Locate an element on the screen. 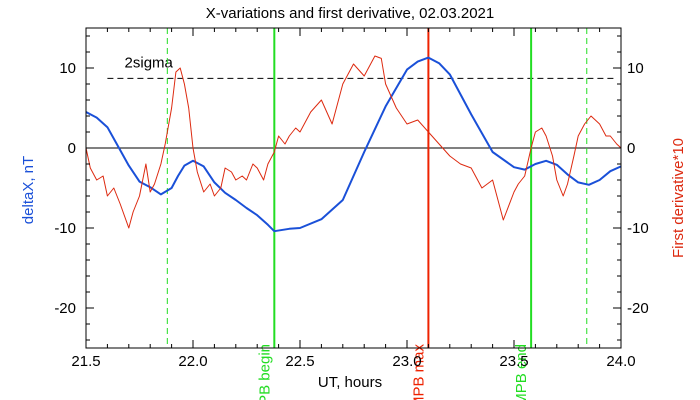 The image size is (700, 400). x-axis-label: UT, hours is located at coordinates (350, 382).